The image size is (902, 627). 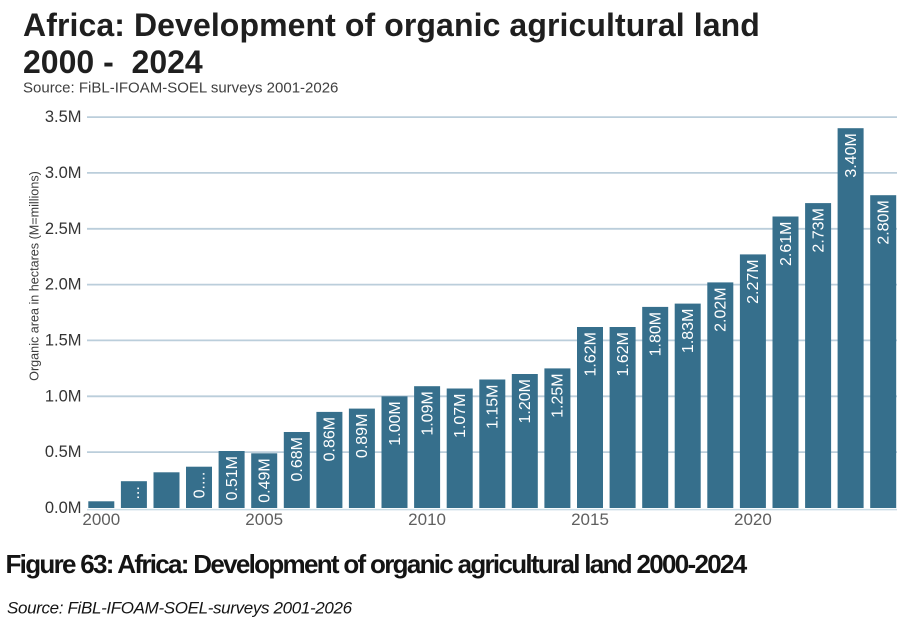 I want to click on svg-text: 2005, so click(x=264, y=519).